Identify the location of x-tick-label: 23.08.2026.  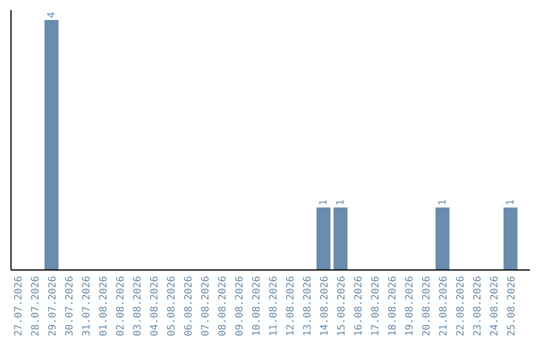
(478, 306).